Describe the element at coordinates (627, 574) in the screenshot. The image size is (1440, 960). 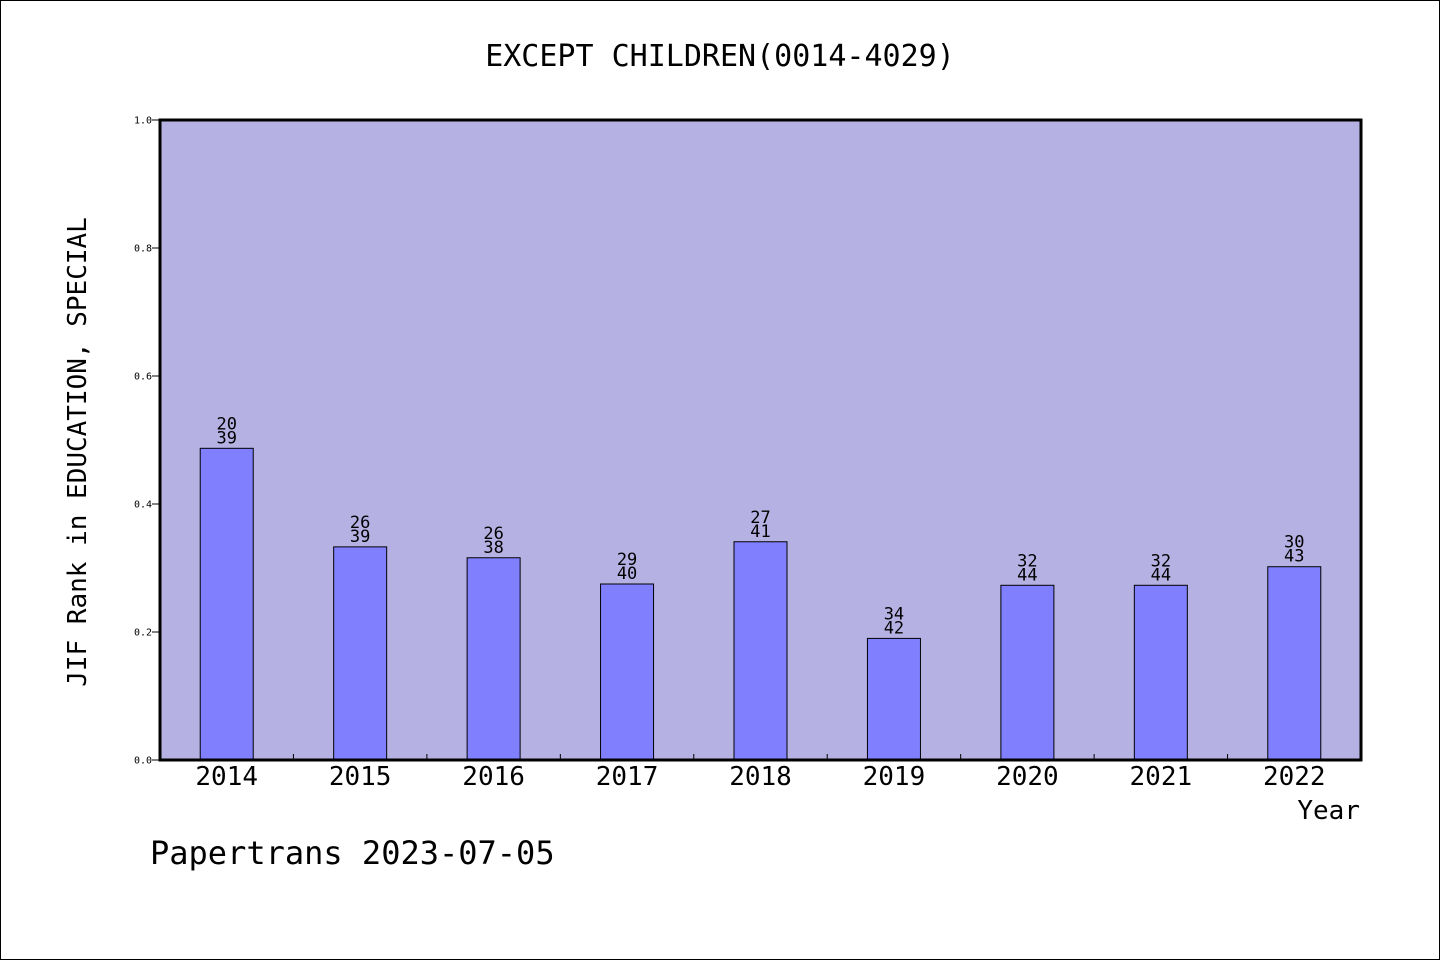
I see `bar-total-label: 40` at that location.